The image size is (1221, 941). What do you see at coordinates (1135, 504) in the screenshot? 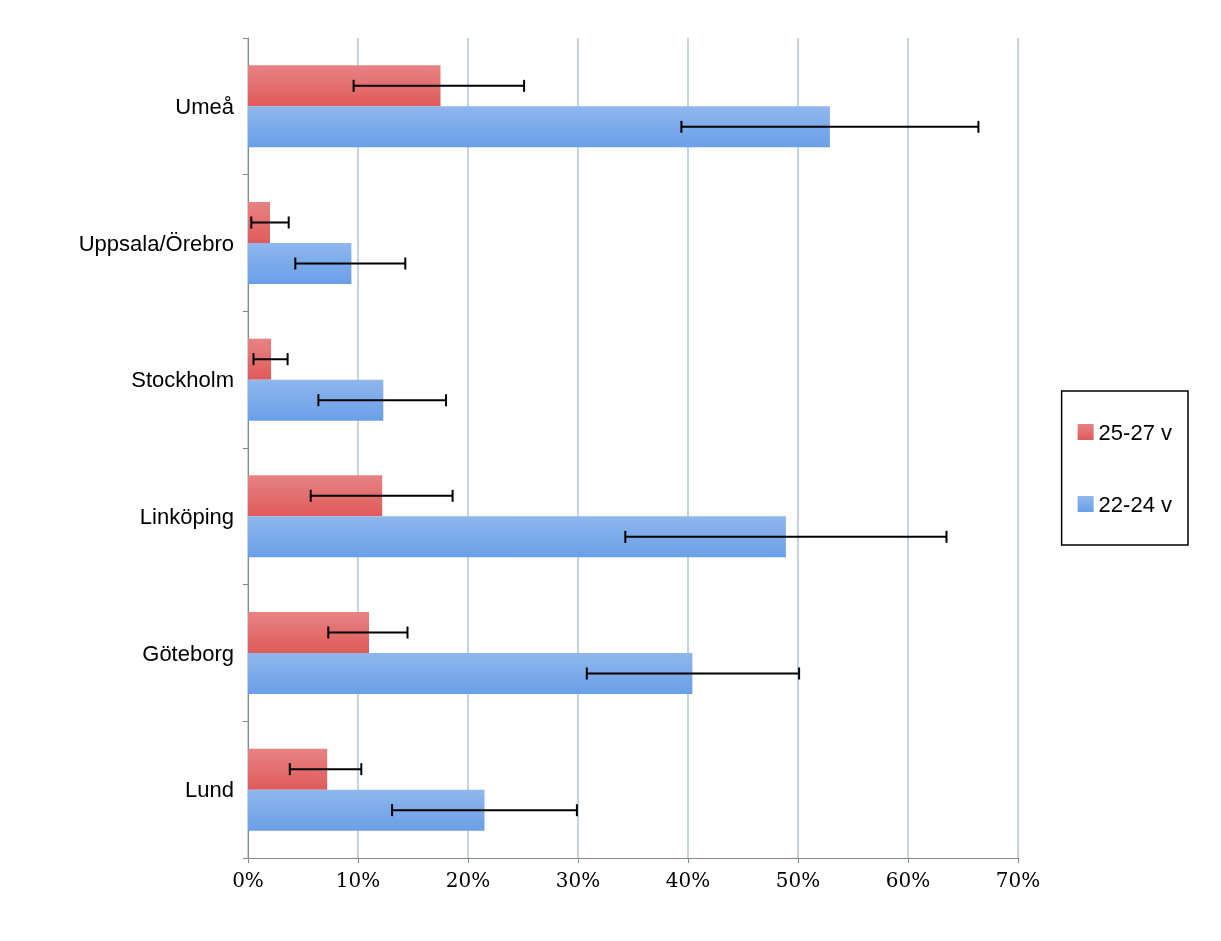
I see `legend-label: 22-24 v` at bounding box center [1135, 504].